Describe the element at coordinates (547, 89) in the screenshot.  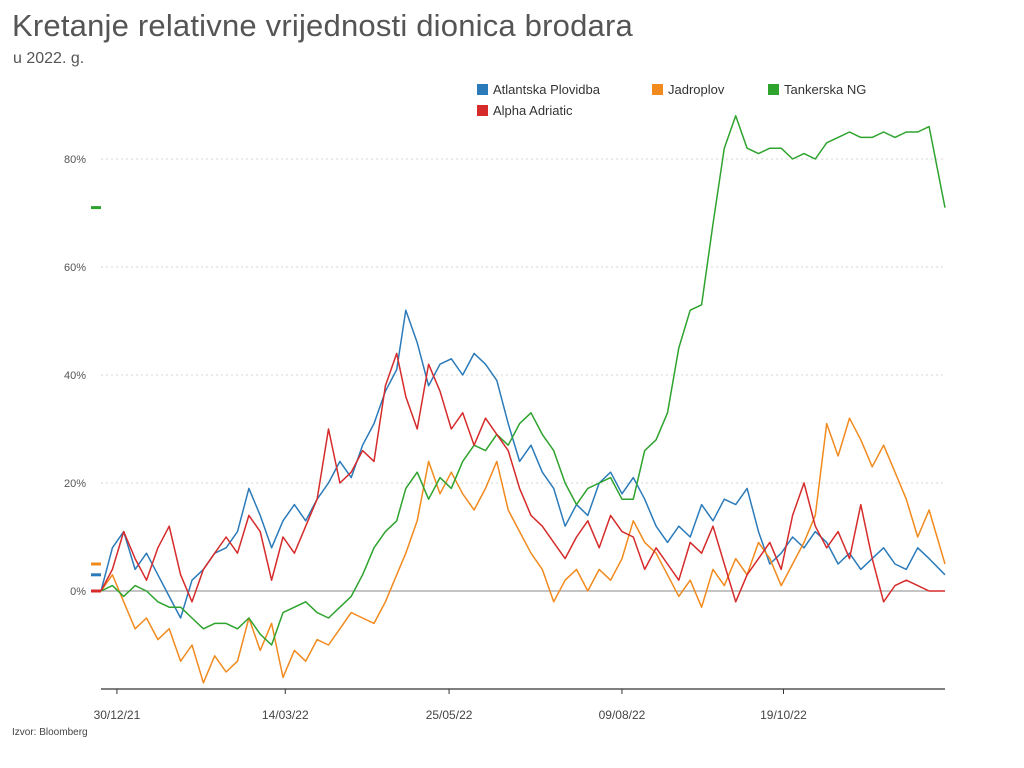
I see `legend-label: Atlantska Plovidba` at that location.